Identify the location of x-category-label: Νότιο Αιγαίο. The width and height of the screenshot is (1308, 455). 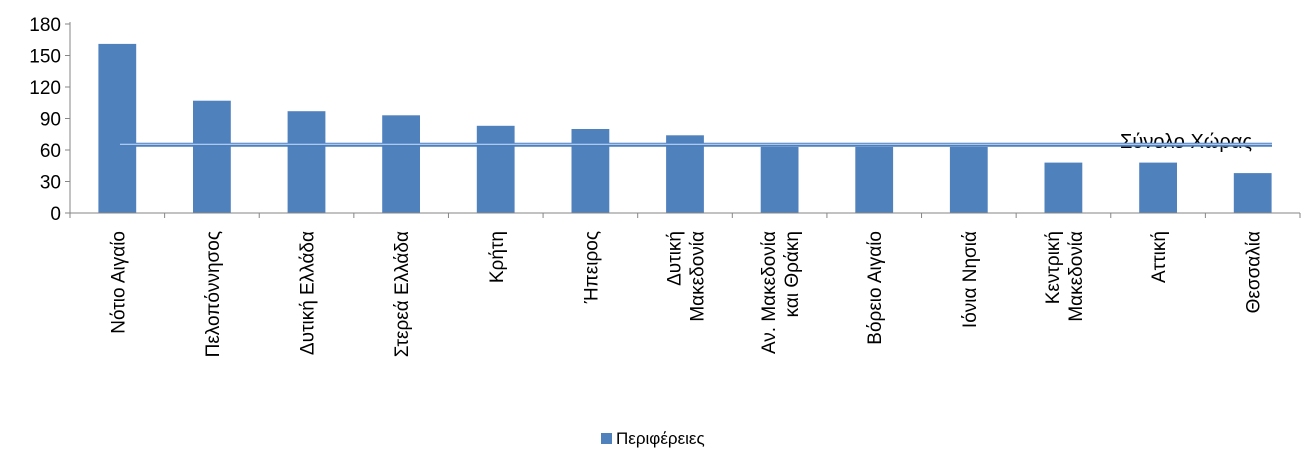
(118, 282).